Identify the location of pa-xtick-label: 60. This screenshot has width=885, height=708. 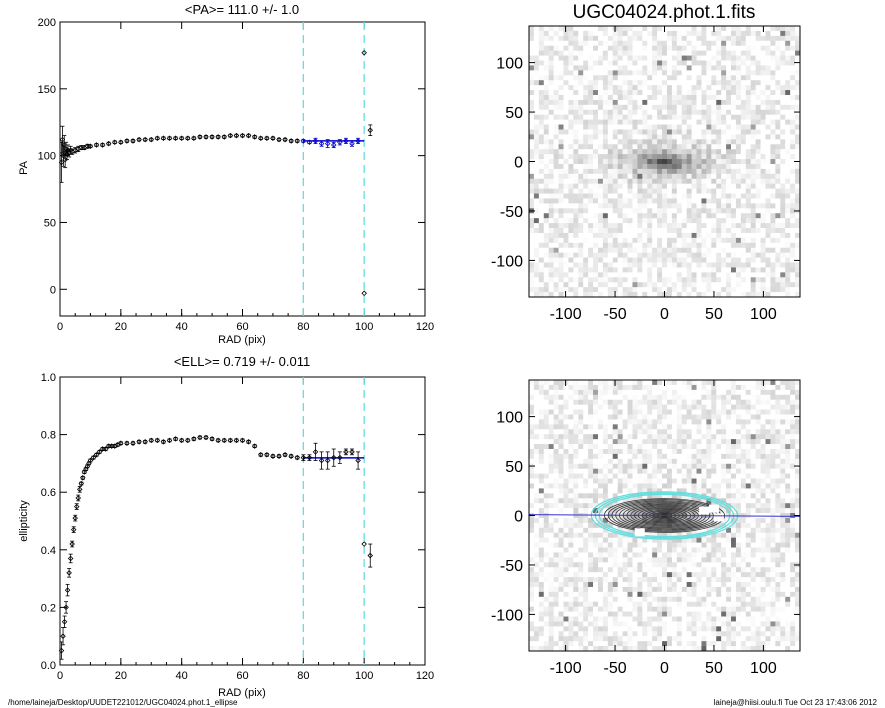
(242, 327).